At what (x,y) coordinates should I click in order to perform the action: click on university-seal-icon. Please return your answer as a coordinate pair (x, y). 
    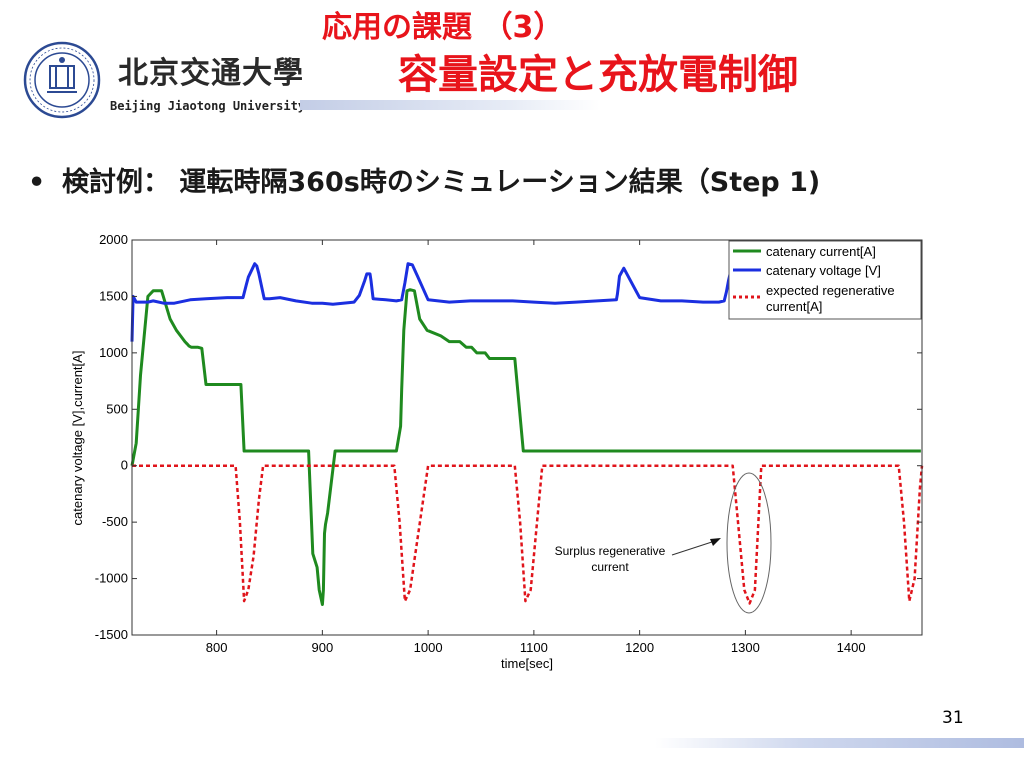
    Looking at the image, I should click on (62, 80).